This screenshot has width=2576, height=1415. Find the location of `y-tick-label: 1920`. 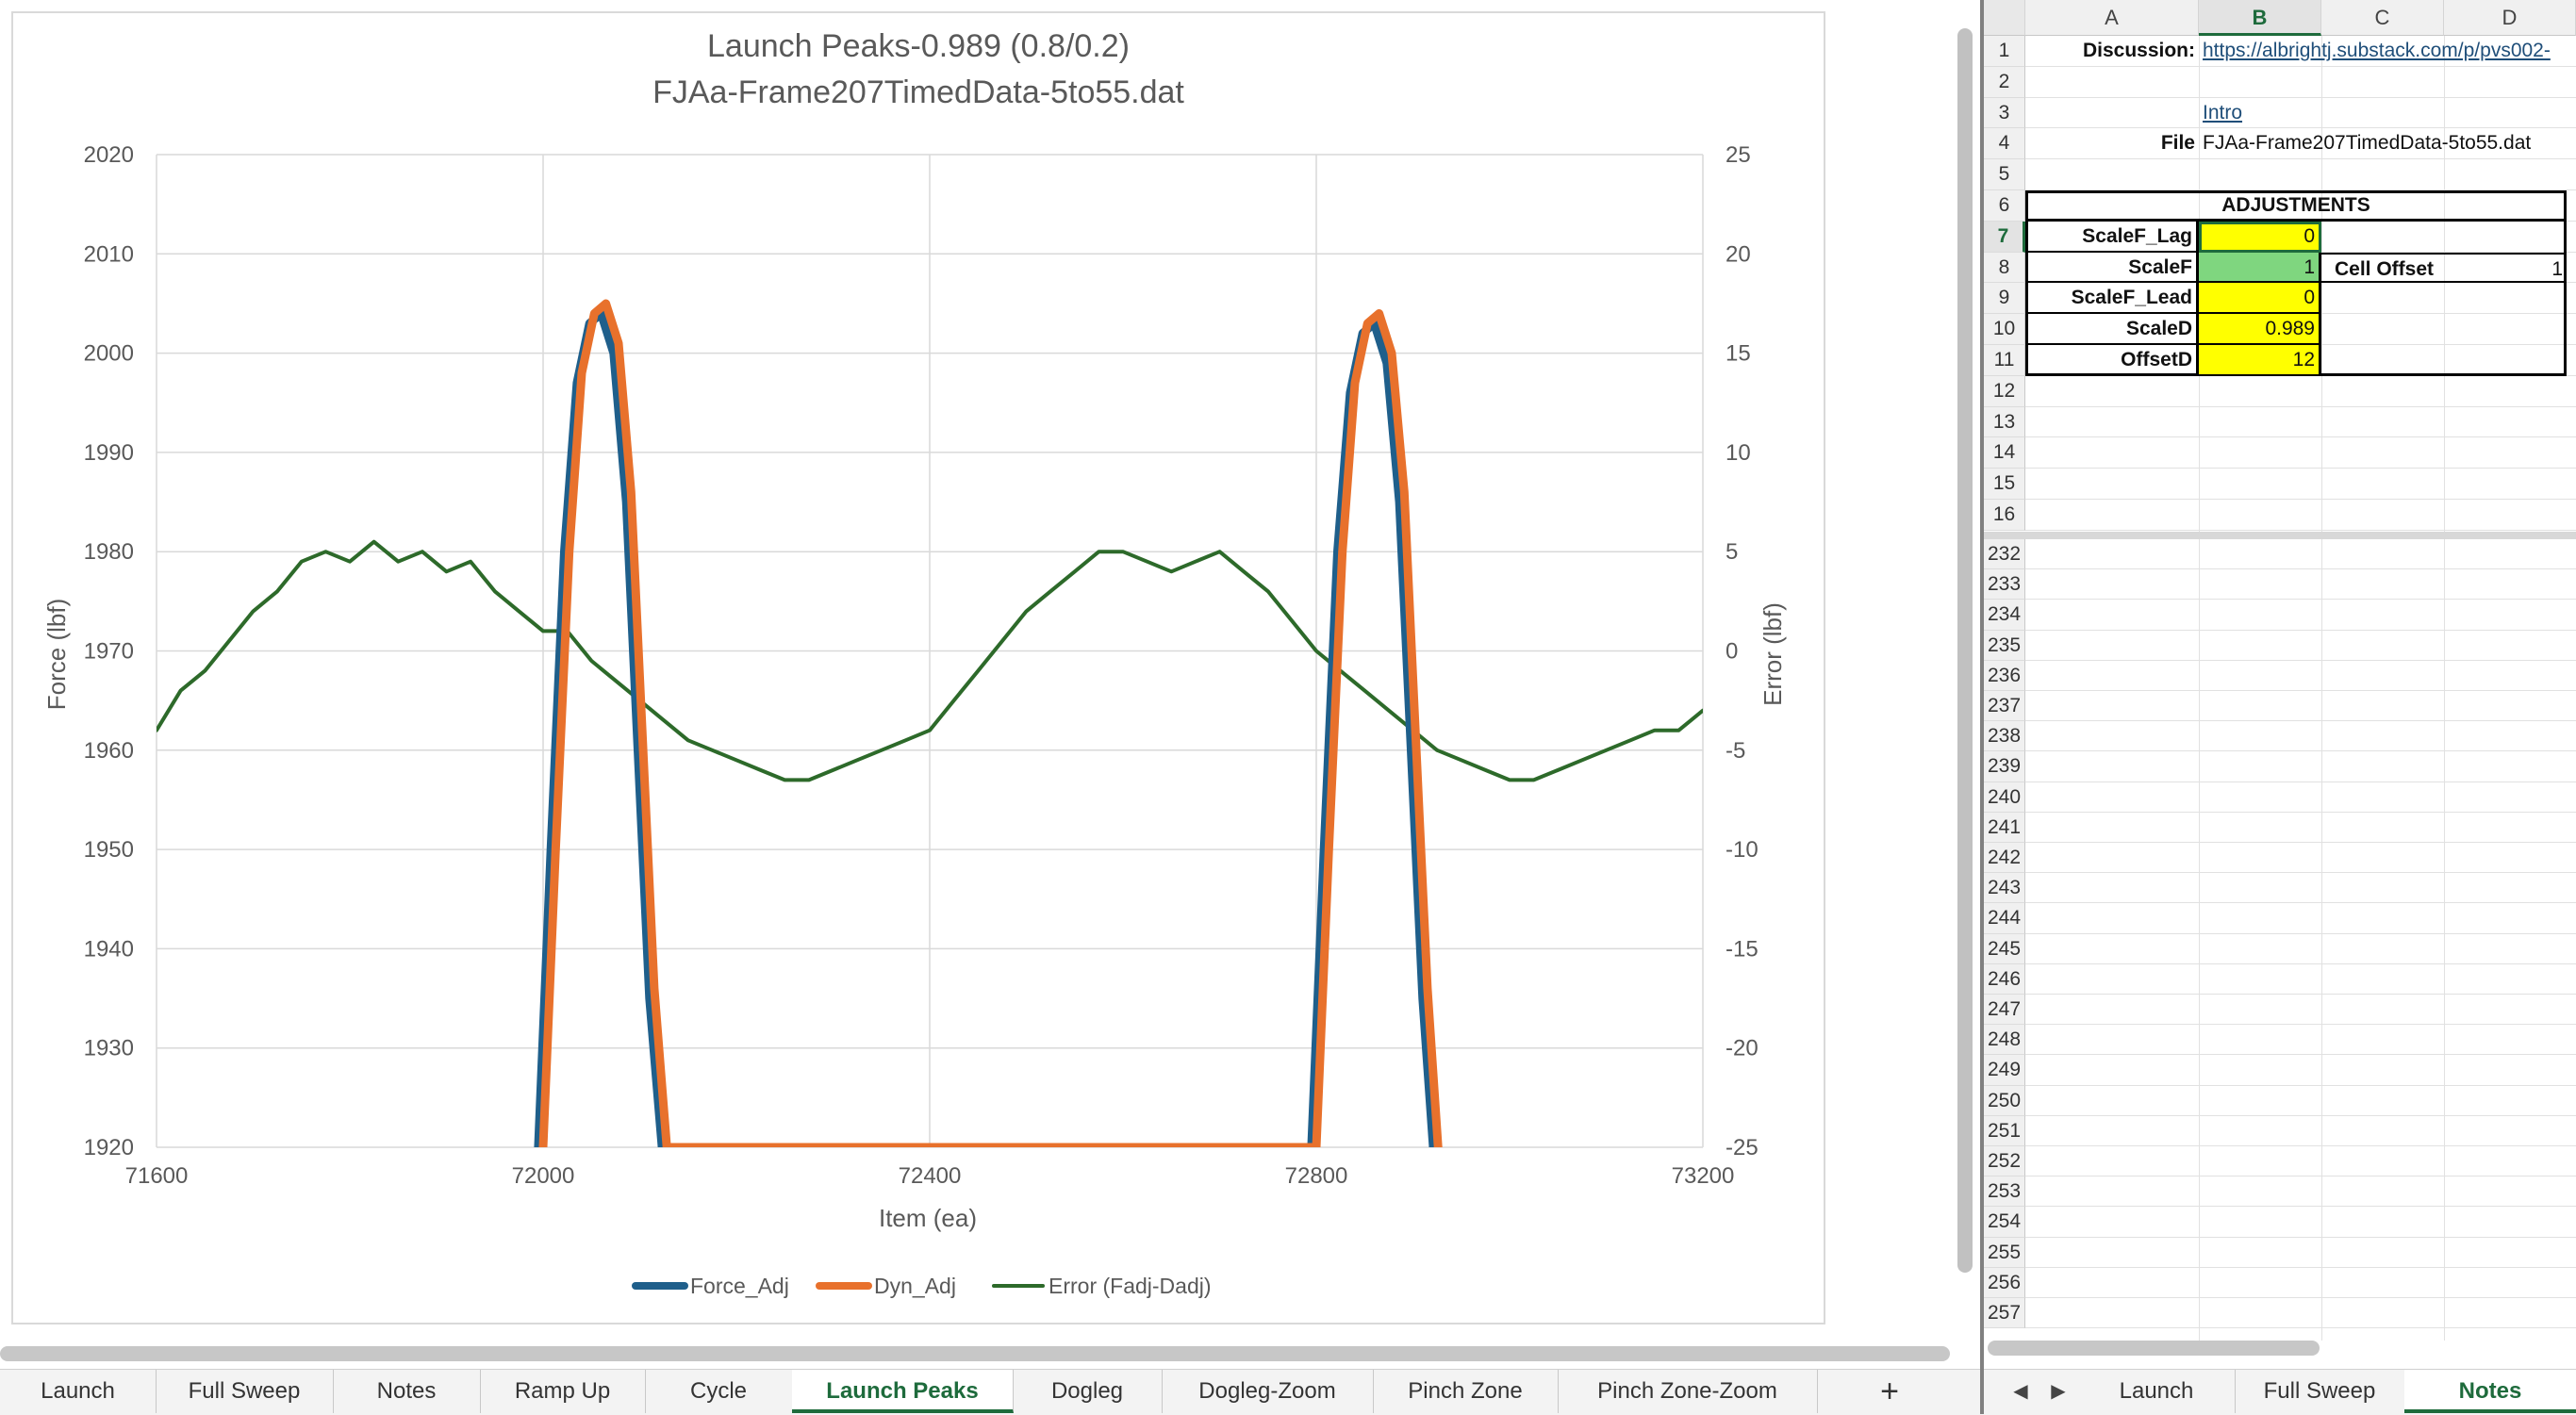

y-tick-label: 1920 is located at coordinates (109, 1147).